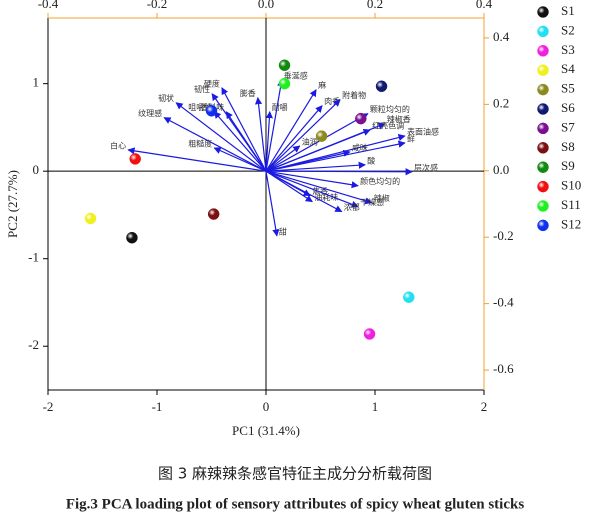 The height and width of the screenshot is (524, 589). Describe the element at coordinates (266, 430) in the screenshot. I see `x-axis-label: PC1 (31.4%)` at that location.